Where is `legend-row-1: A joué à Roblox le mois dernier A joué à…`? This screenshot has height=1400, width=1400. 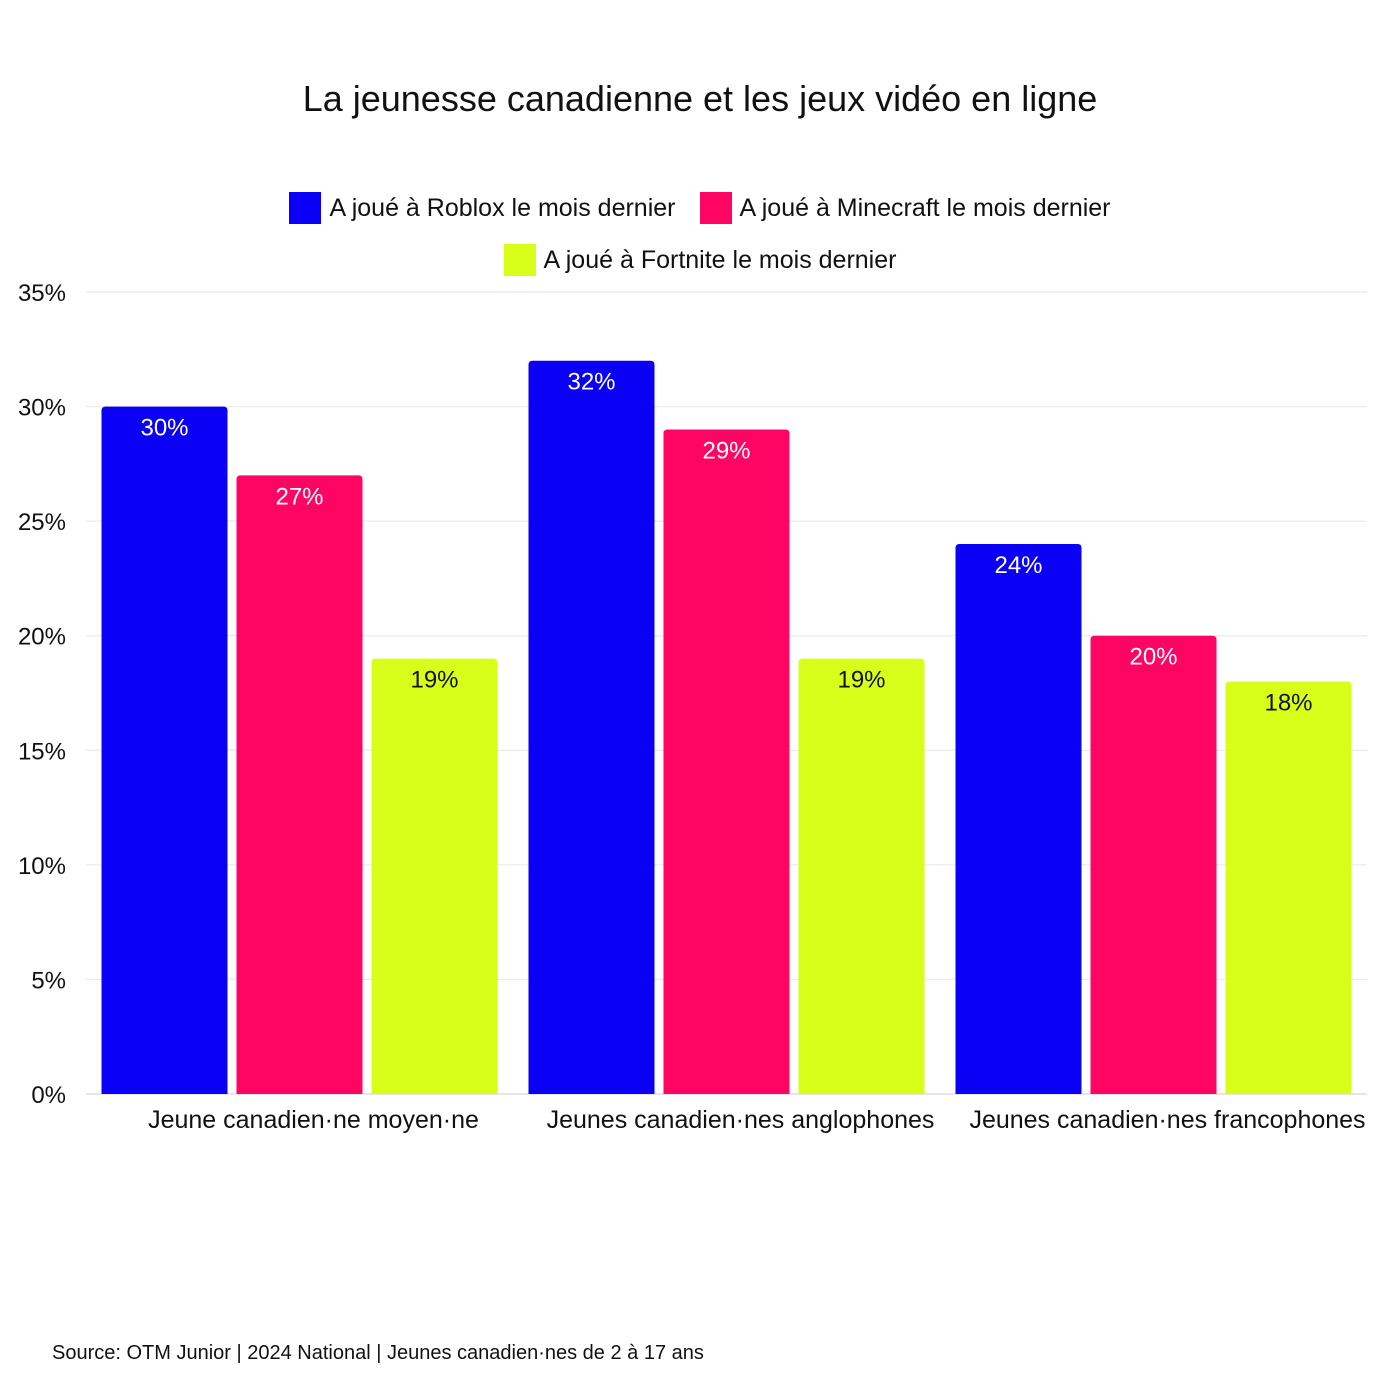 legend-row-1: A joué à Roblox le mois dernier A joué à… is located at coordinates (700, 208).